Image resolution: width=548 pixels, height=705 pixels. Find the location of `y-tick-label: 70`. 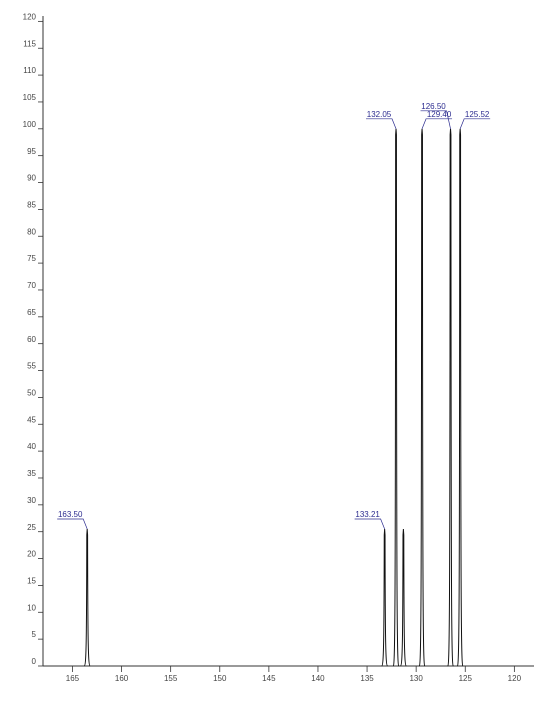

y-tick-label: 70 is located at coordinates (31, 285).